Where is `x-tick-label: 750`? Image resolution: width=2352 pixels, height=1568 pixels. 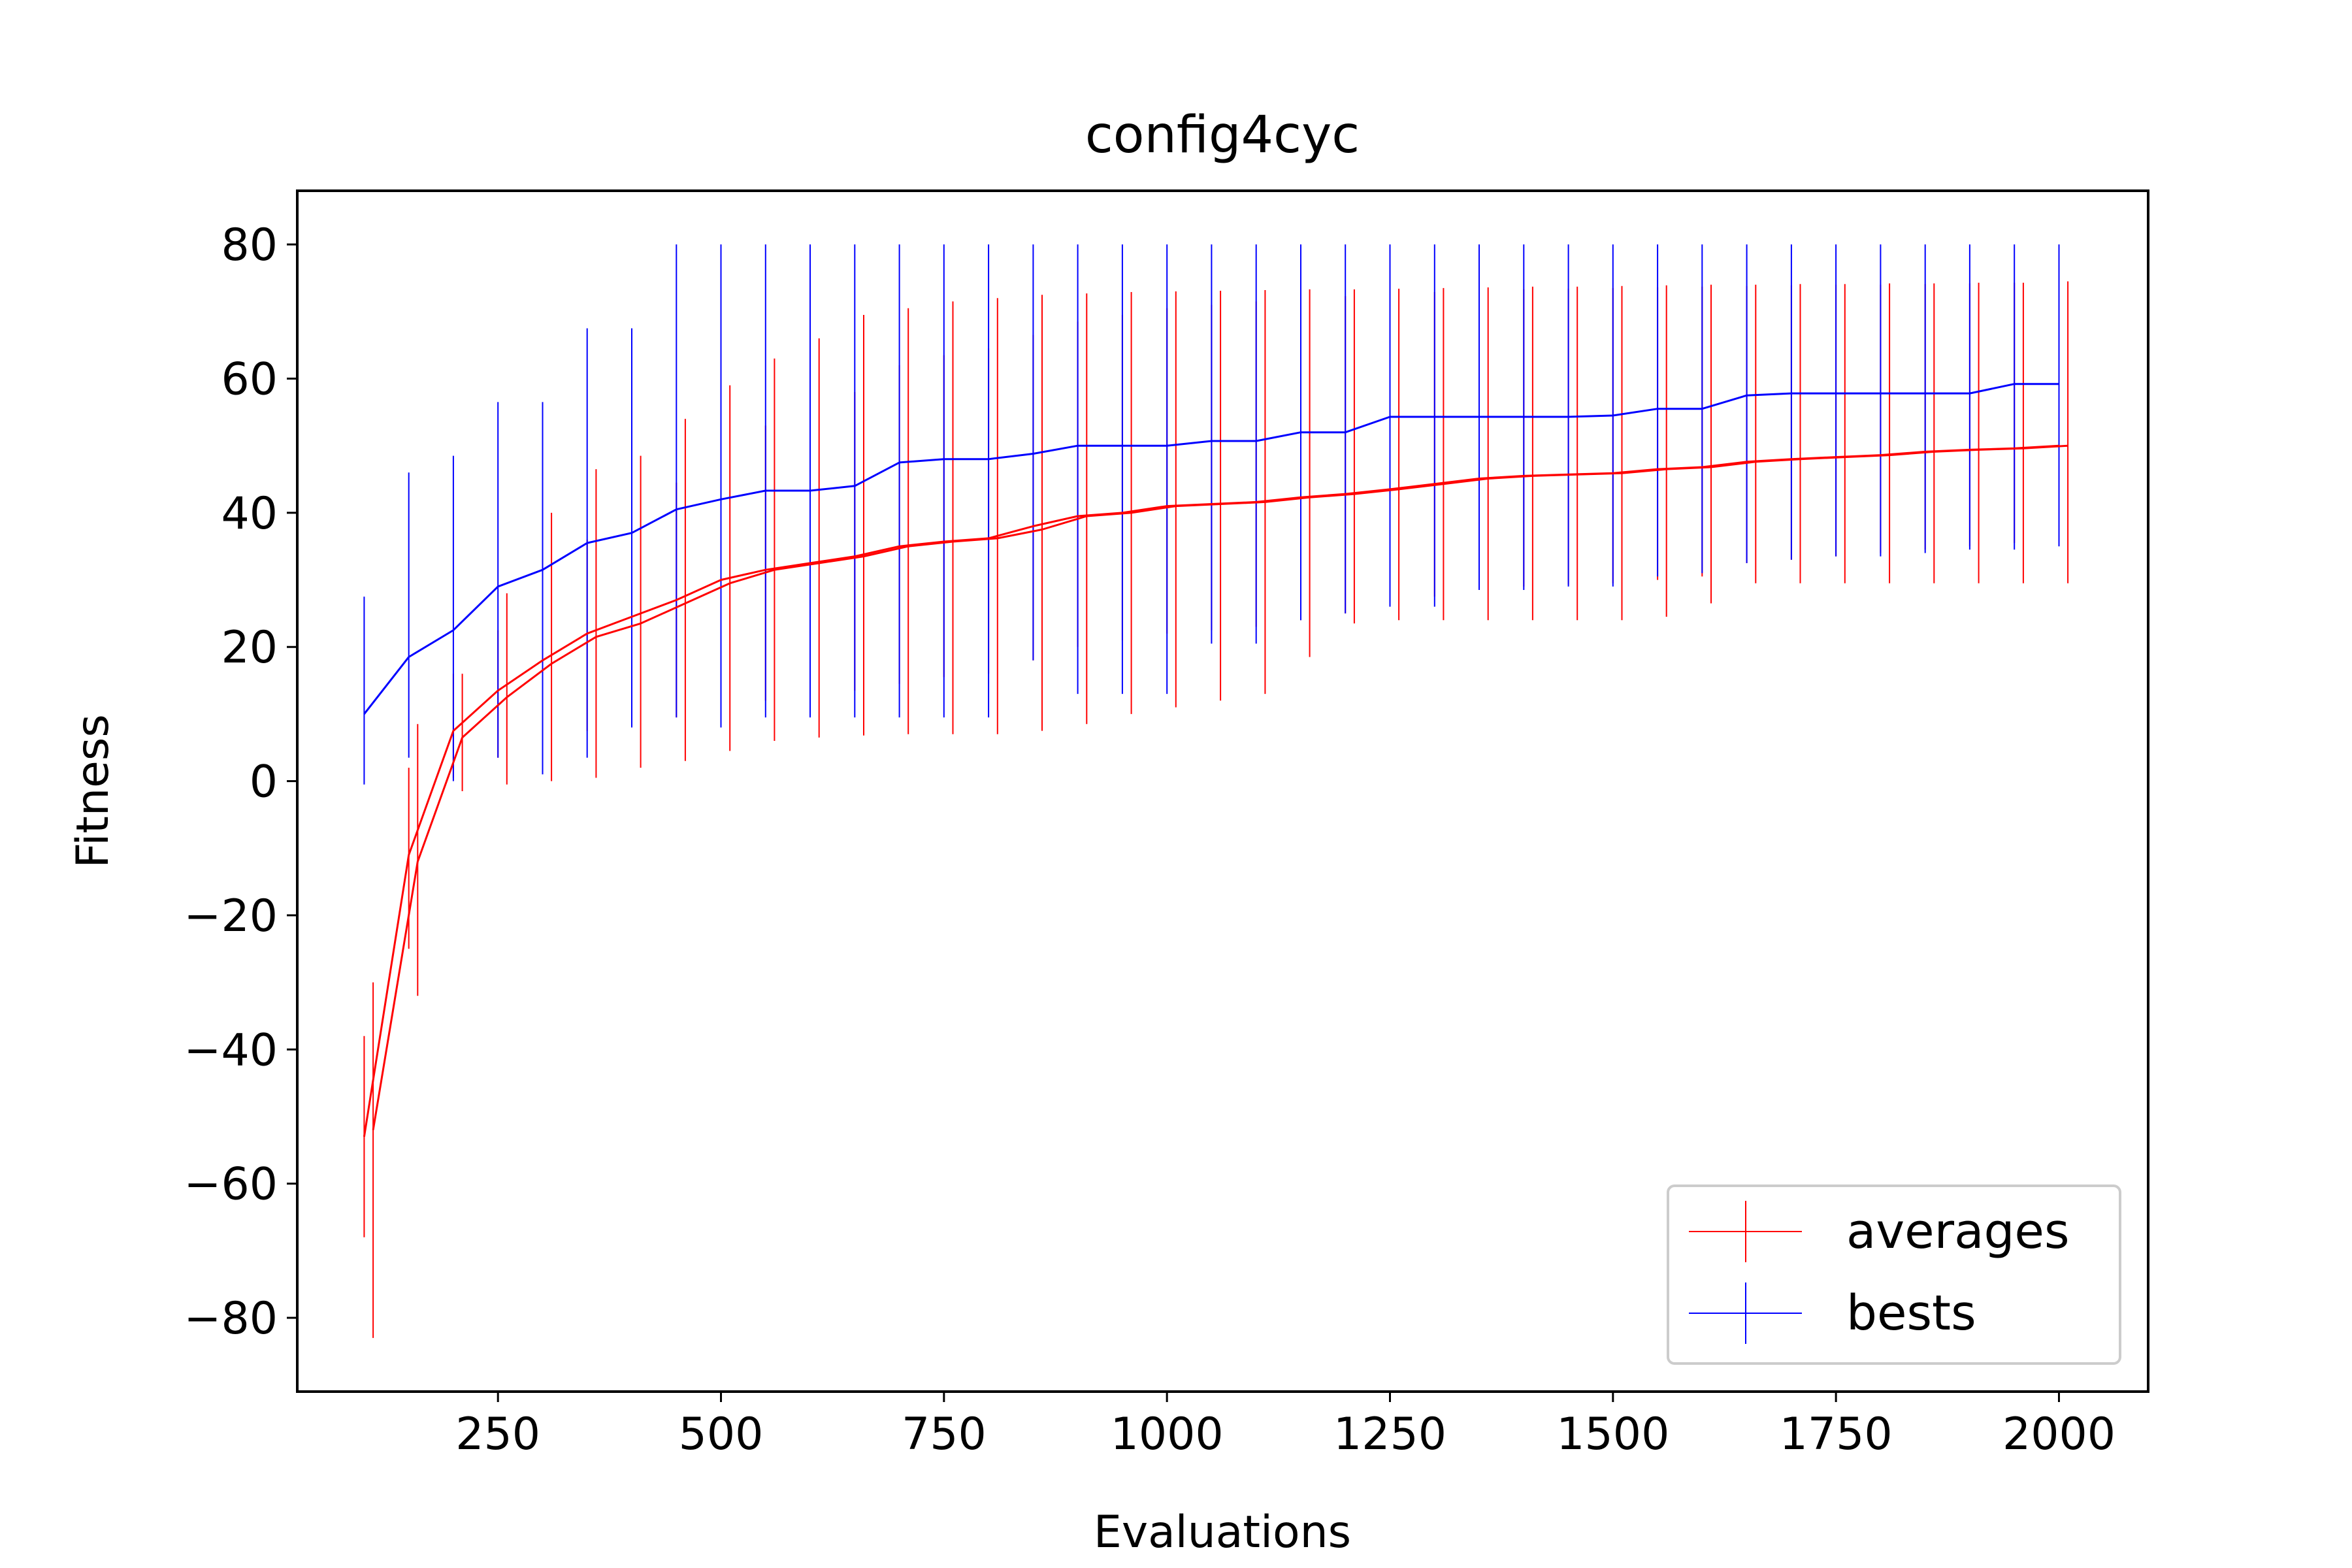
x-tick-label: 750 is located at coordinates (944, 1434).